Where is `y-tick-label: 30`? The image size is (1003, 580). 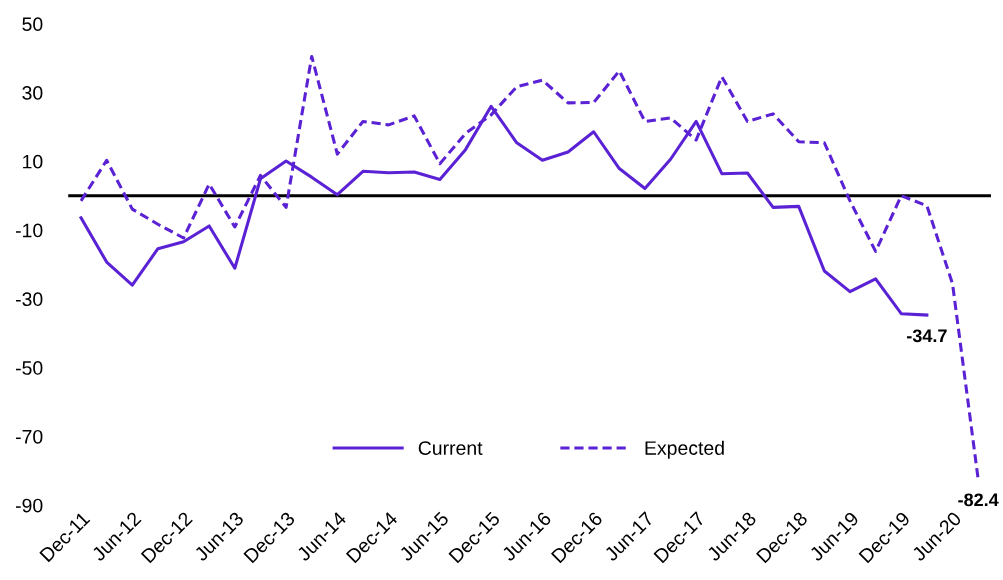 y-tick-label: 30 is located at coordinates (32, 93).